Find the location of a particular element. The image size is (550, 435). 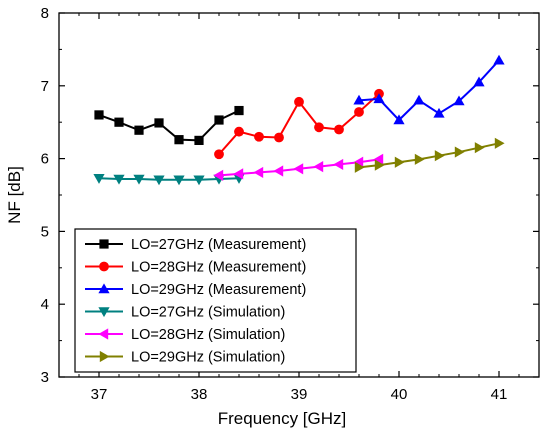

legend-label: LO=29GHz (Simulation) is located at coordinates (208, 358).